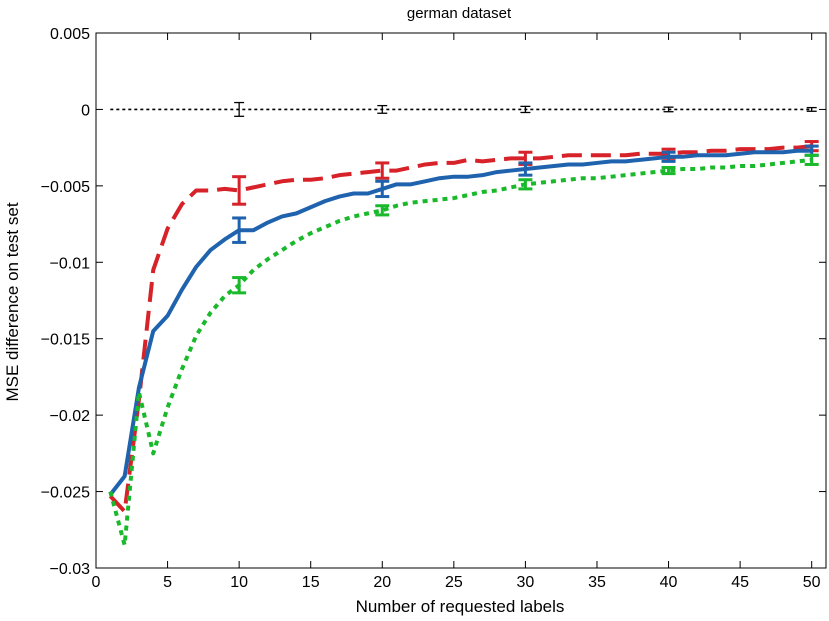 This screenshot has width=829, height=621. What do you see at coordinates (70, 569) in the screenshot?
I see `y-tick-label: −0.03` at bounding box center [70, 569].